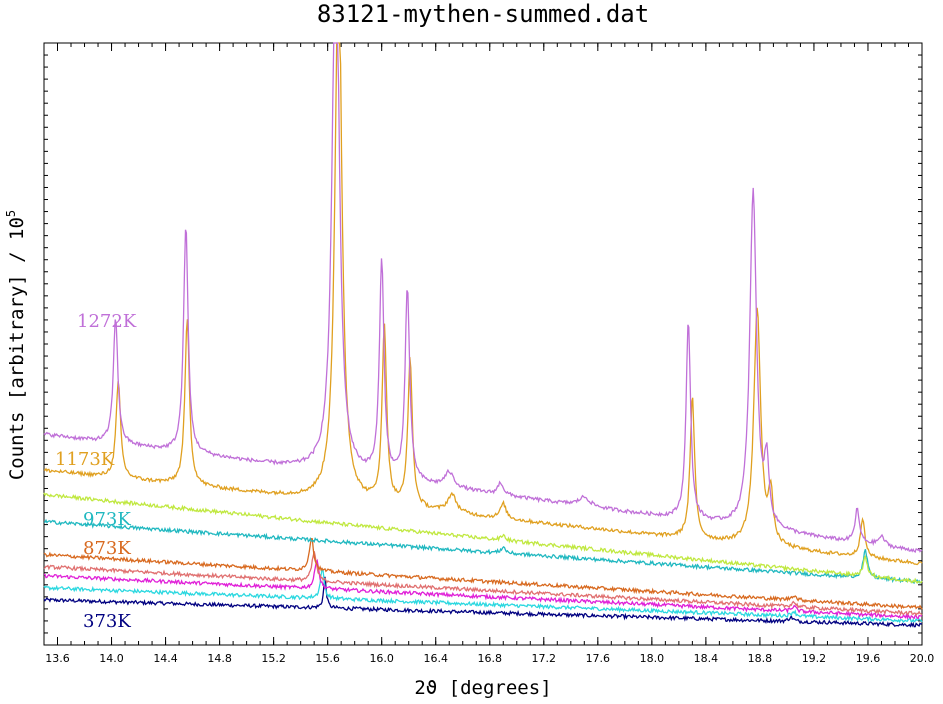 The image size is (943, 704). Describe the element at coordinates (107, 519) in the screenshot. I see `series-label-973K: 973K` at that location.